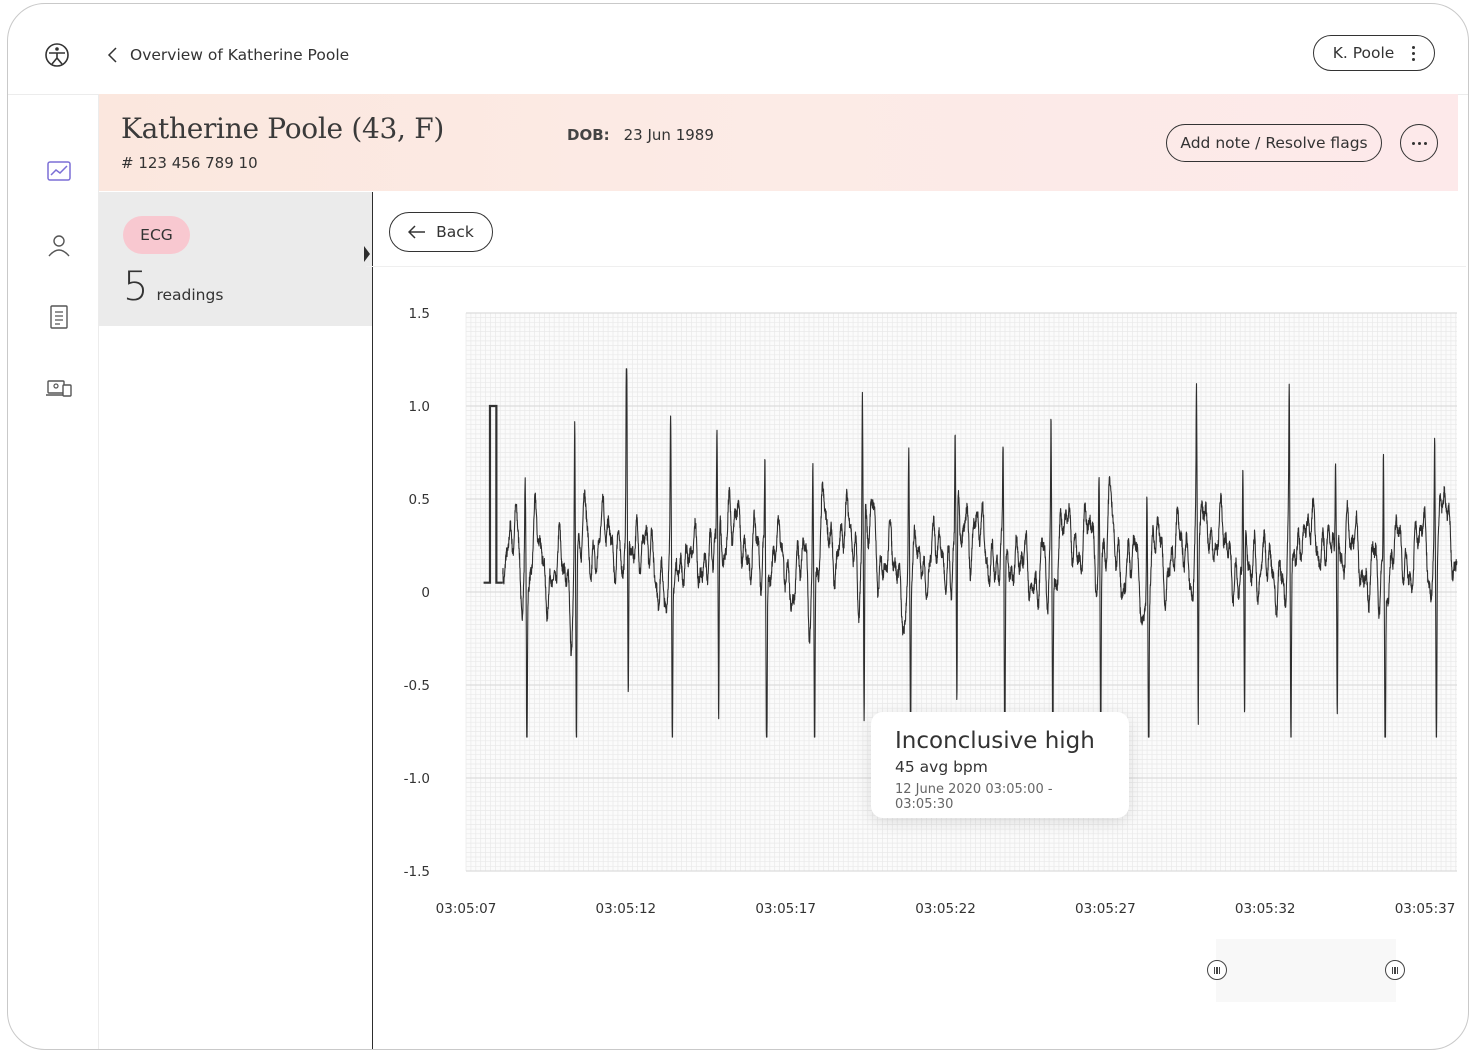 This screenshot has width=1476, height=1060. What do you see at coordinates (1217, 970) in the screenshot?
I see `range-handle-left` at bounding box center [1217, 970].